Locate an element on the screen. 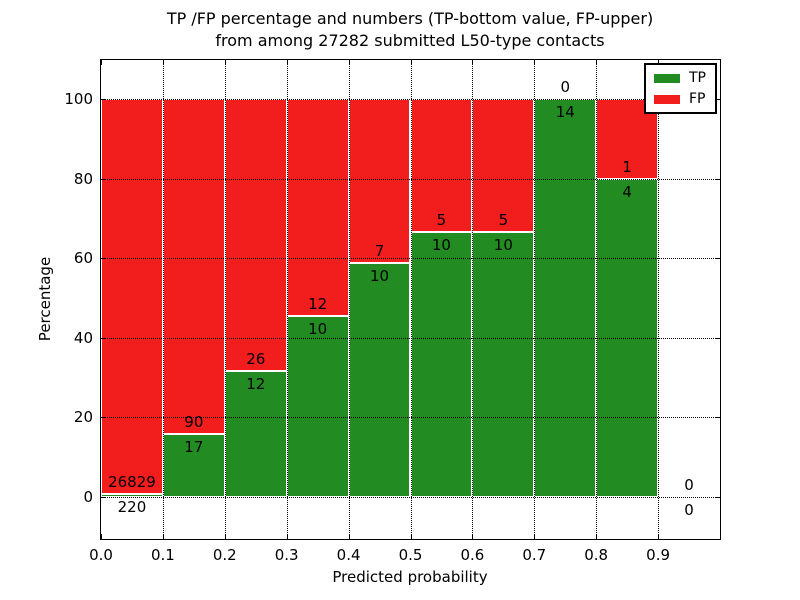 The height and width of the screenshot is (600, 800). y-tick-label: 60 is located at coordinates (83, 258).